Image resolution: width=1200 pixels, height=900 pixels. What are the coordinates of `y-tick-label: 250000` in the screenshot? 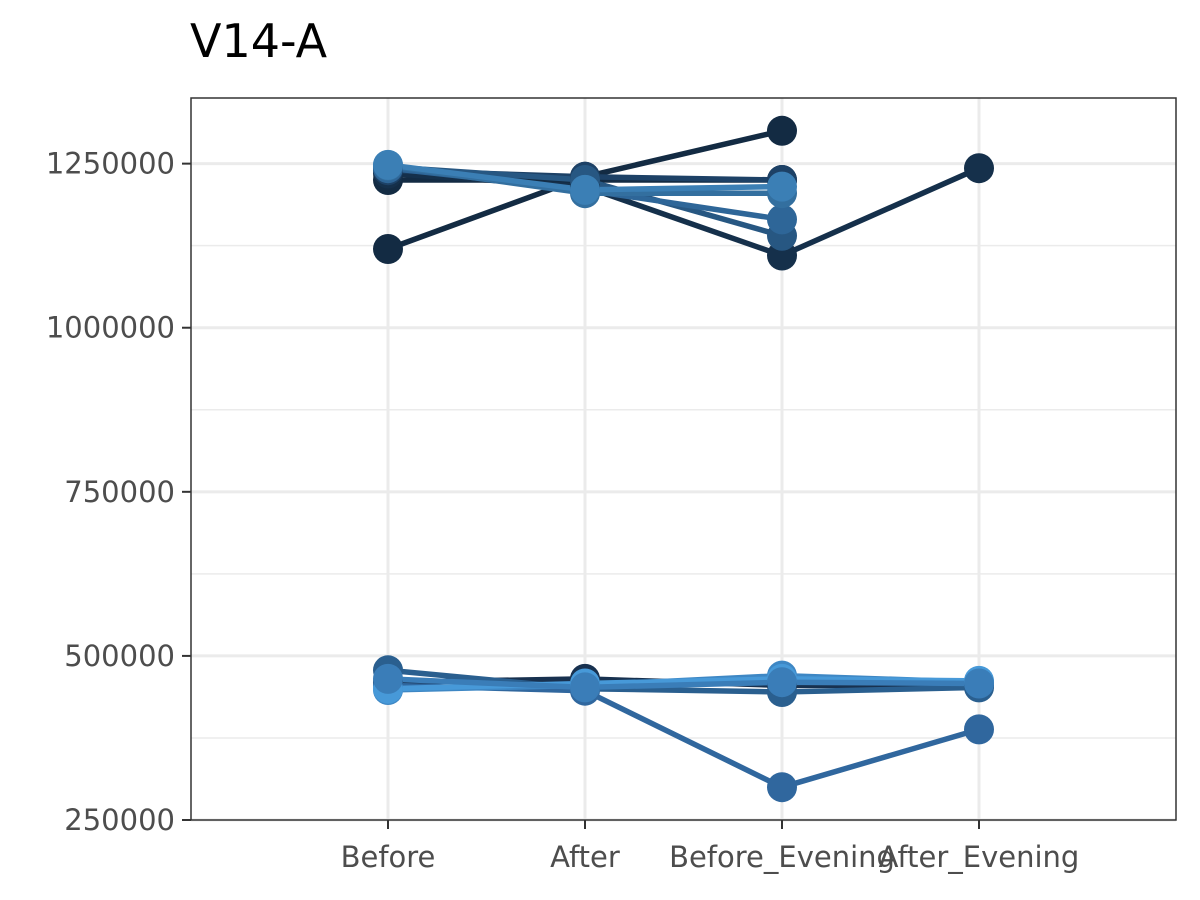 It's located at (119, 820).